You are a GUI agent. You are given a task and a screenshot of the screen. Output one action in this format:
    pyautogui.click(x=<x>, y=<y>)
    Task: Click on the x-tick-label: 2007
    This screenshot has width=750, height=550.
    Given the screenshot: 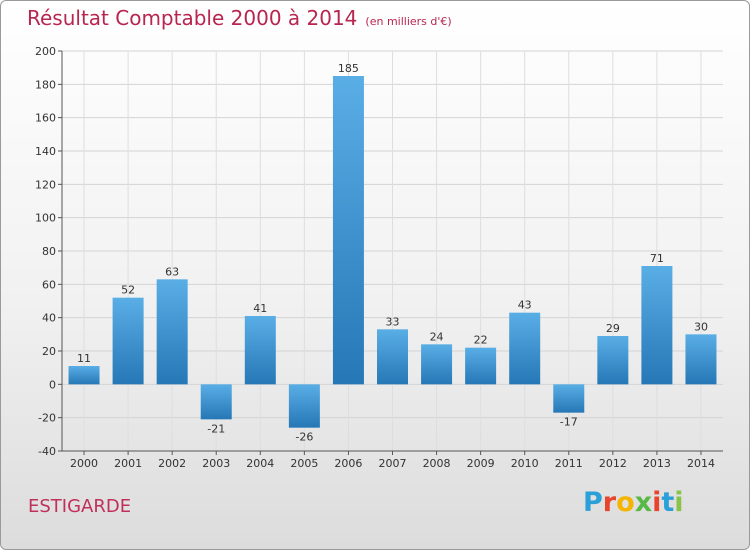 What is the action you would take?
    pyautogui.click(x=393, y=463)
    